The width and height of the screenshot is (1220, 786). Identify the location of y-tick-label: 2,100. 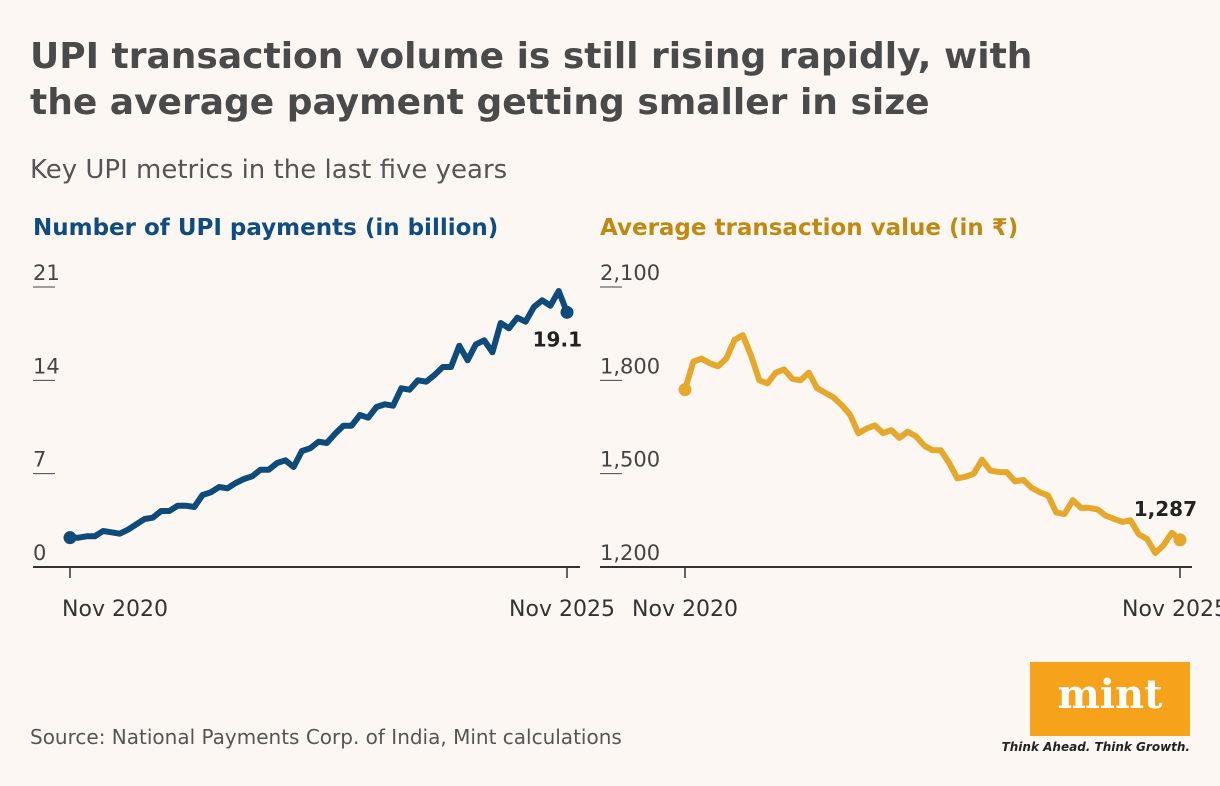
(630, 273).